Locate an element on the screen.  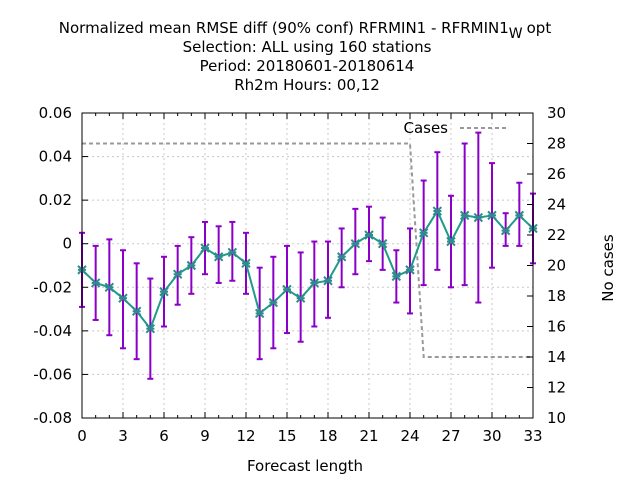
x-tick-label: 21 is located at coordinates (368, 436).